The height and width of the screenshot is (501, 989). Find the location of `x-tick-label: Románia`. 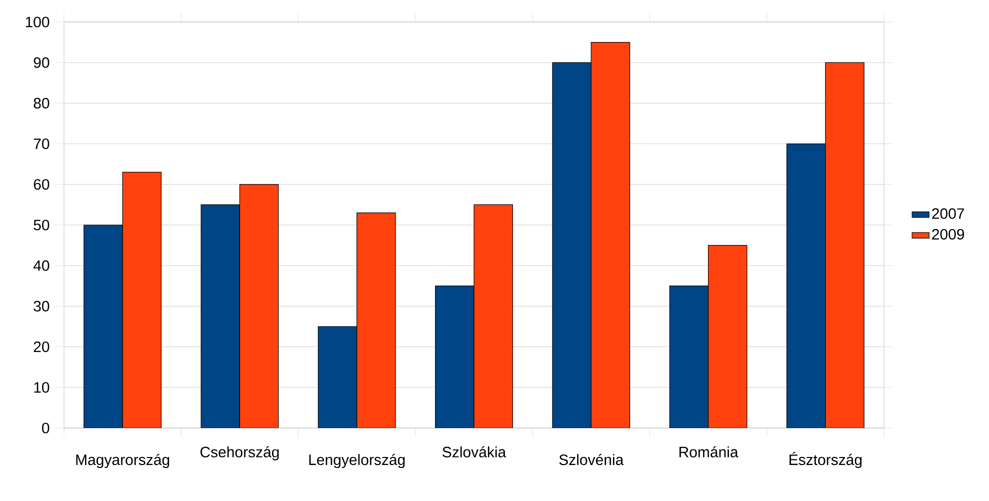

x-tick-label: Románia is located at coordinates (709, 452).